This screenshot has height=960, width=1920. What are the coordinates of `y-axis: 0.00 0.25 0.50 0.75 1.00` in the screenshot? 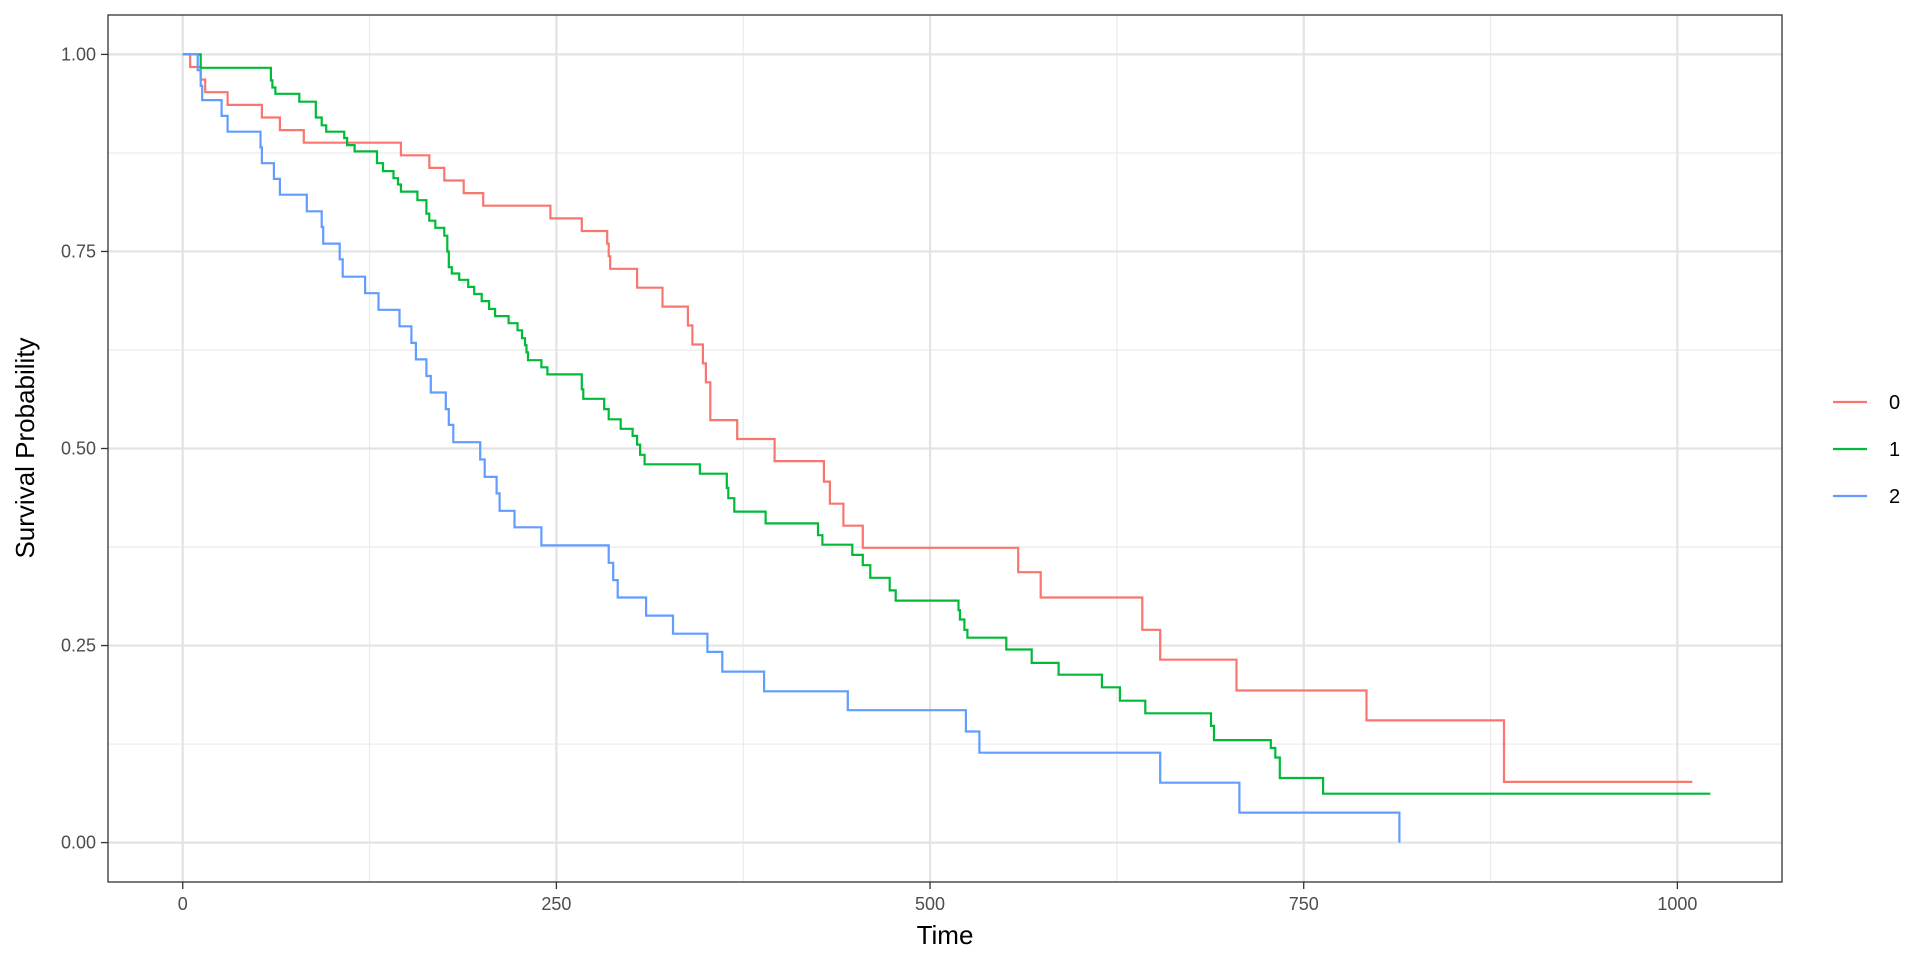 It's located at (84, 448).